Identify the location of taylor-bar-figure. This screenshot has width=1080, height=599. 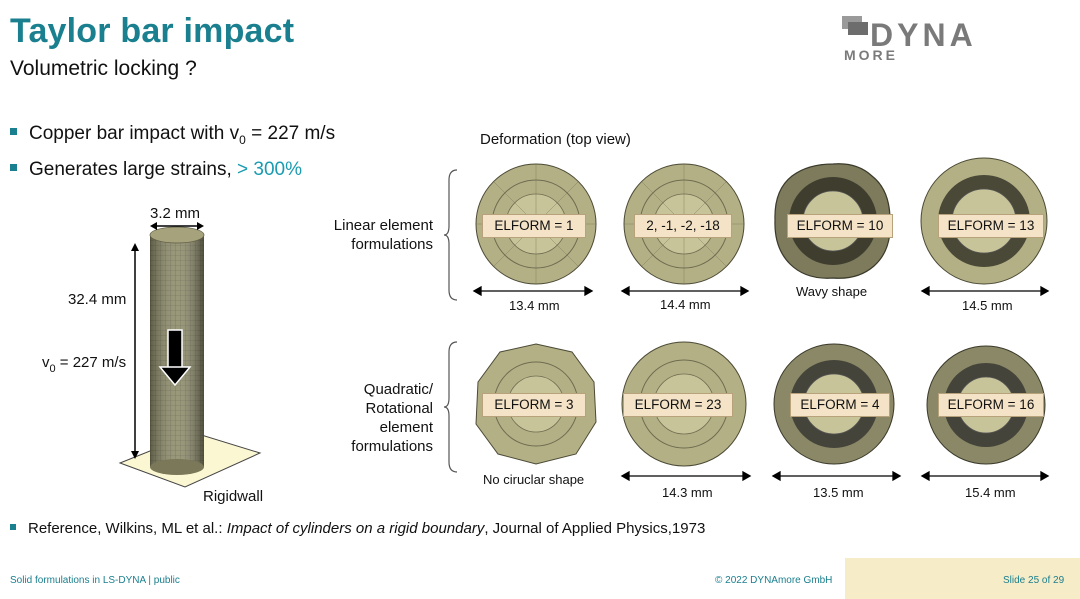
(210, 355).